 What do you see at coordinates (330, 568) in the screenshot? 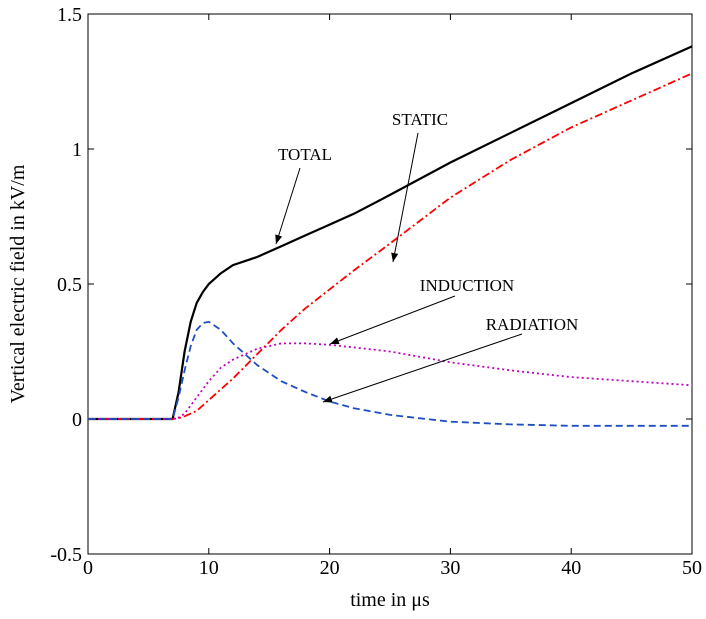
I see `x-tick-label: 20` at bounding box center [330, 568].